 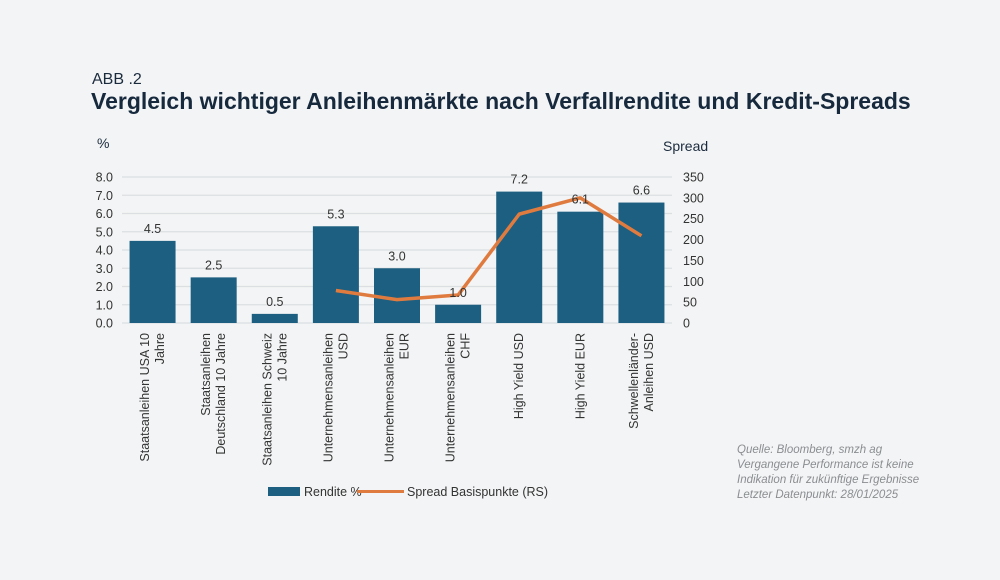 I want to click on x-tick-label: Staatsanleihen Schweiz, so click(x=267, y=399).